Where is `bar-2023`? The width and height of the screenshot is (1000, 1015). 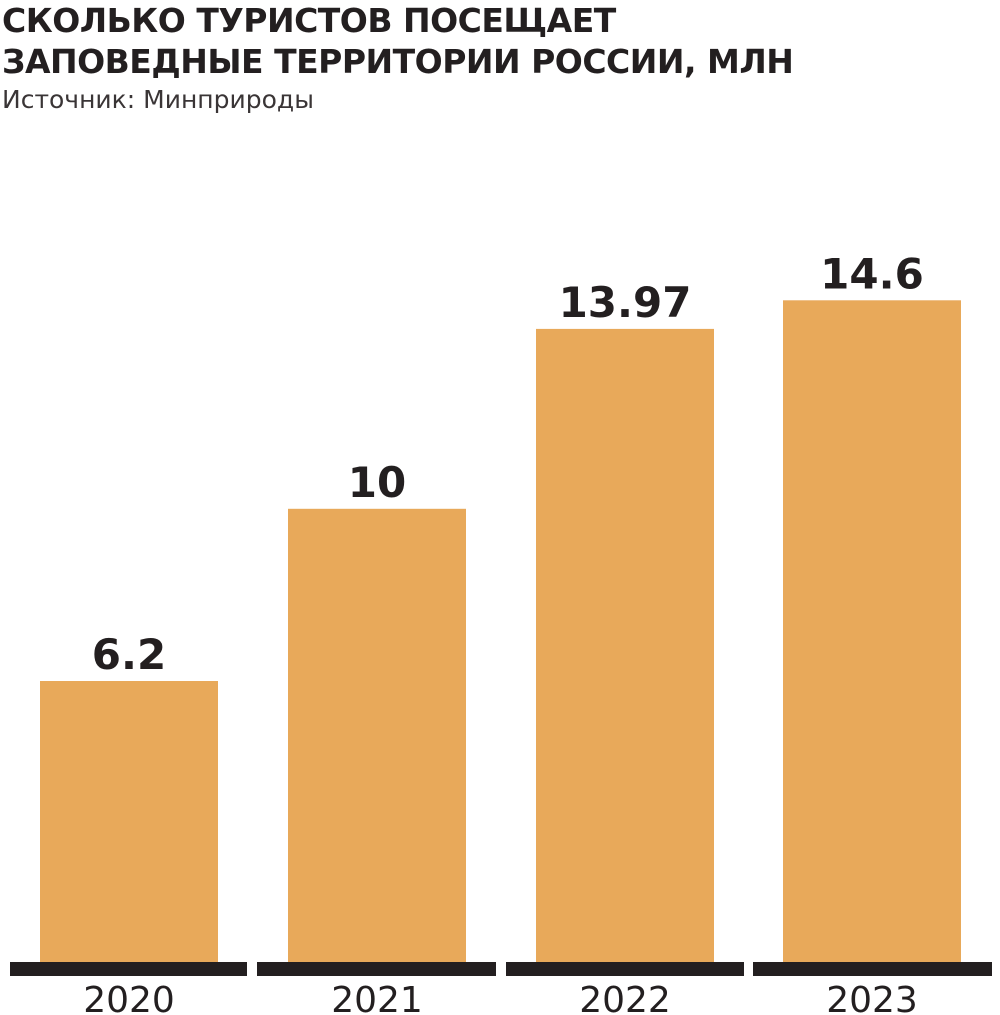
bar-2023 is located at coordinates (872, 631).